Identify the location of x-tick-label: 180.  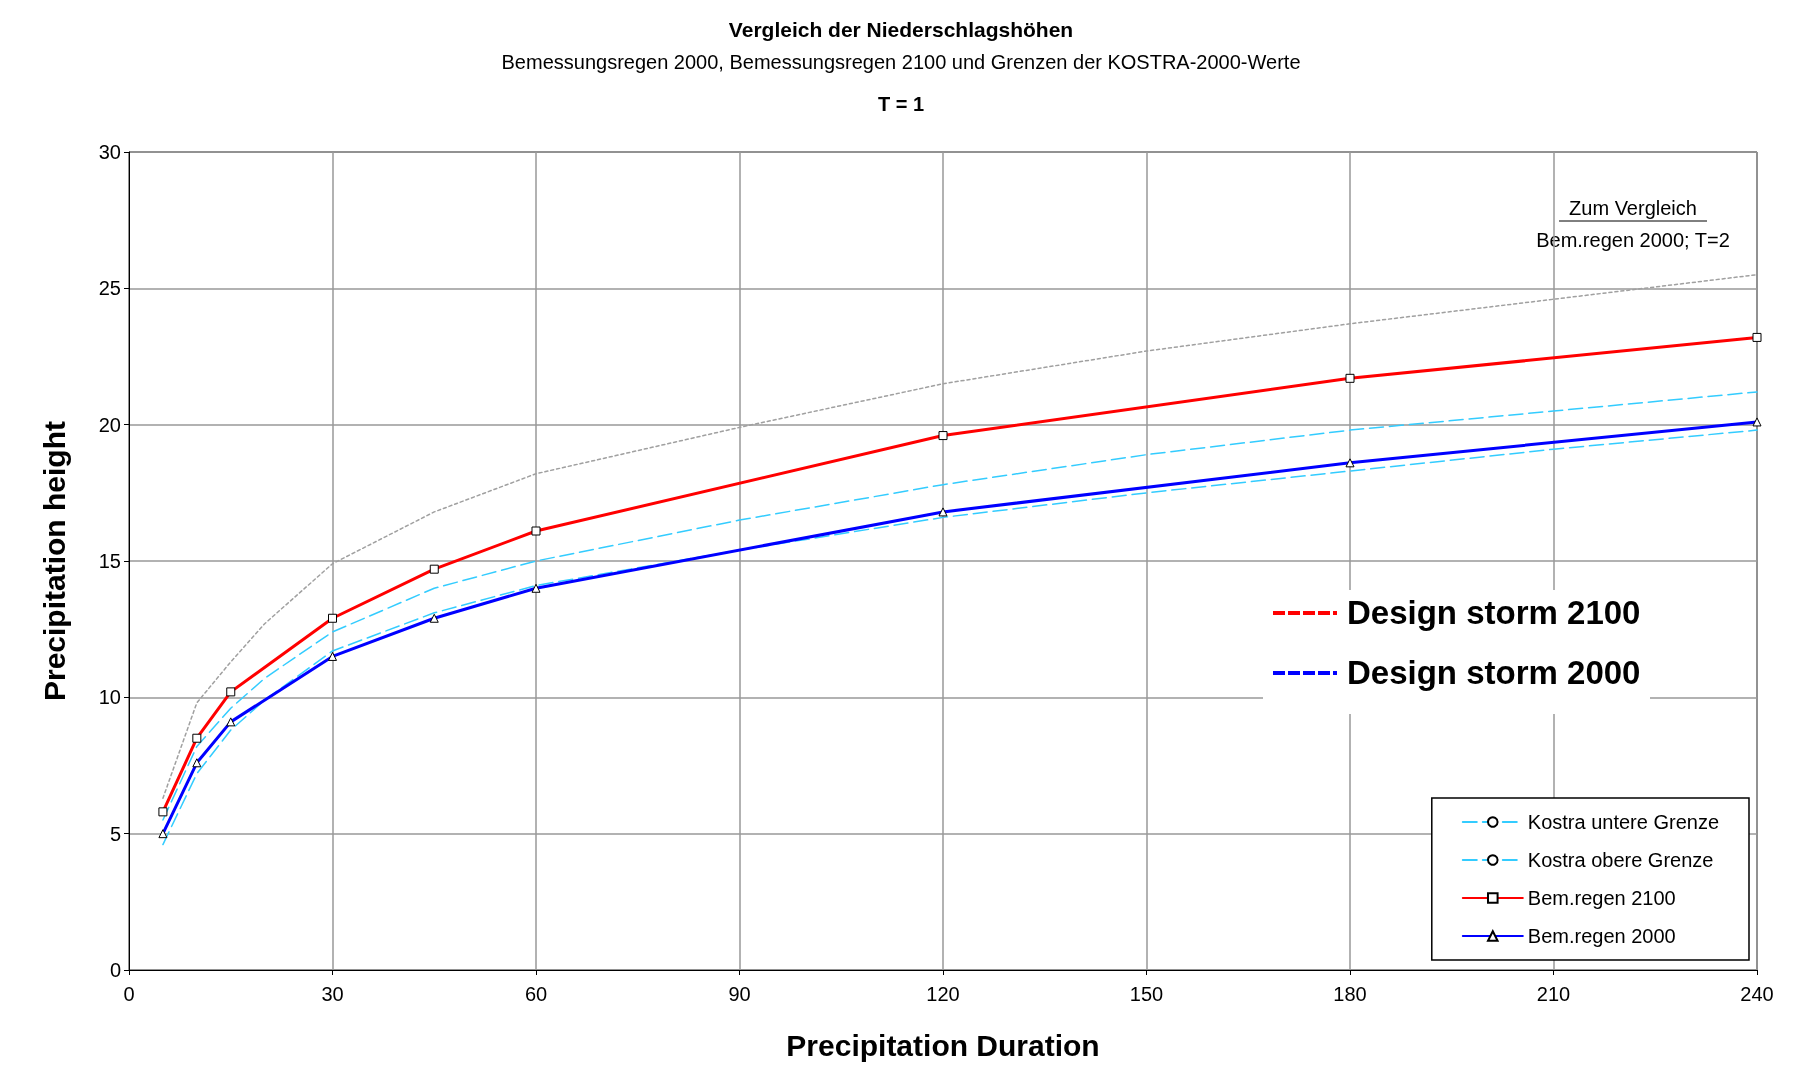
(1350, 994).